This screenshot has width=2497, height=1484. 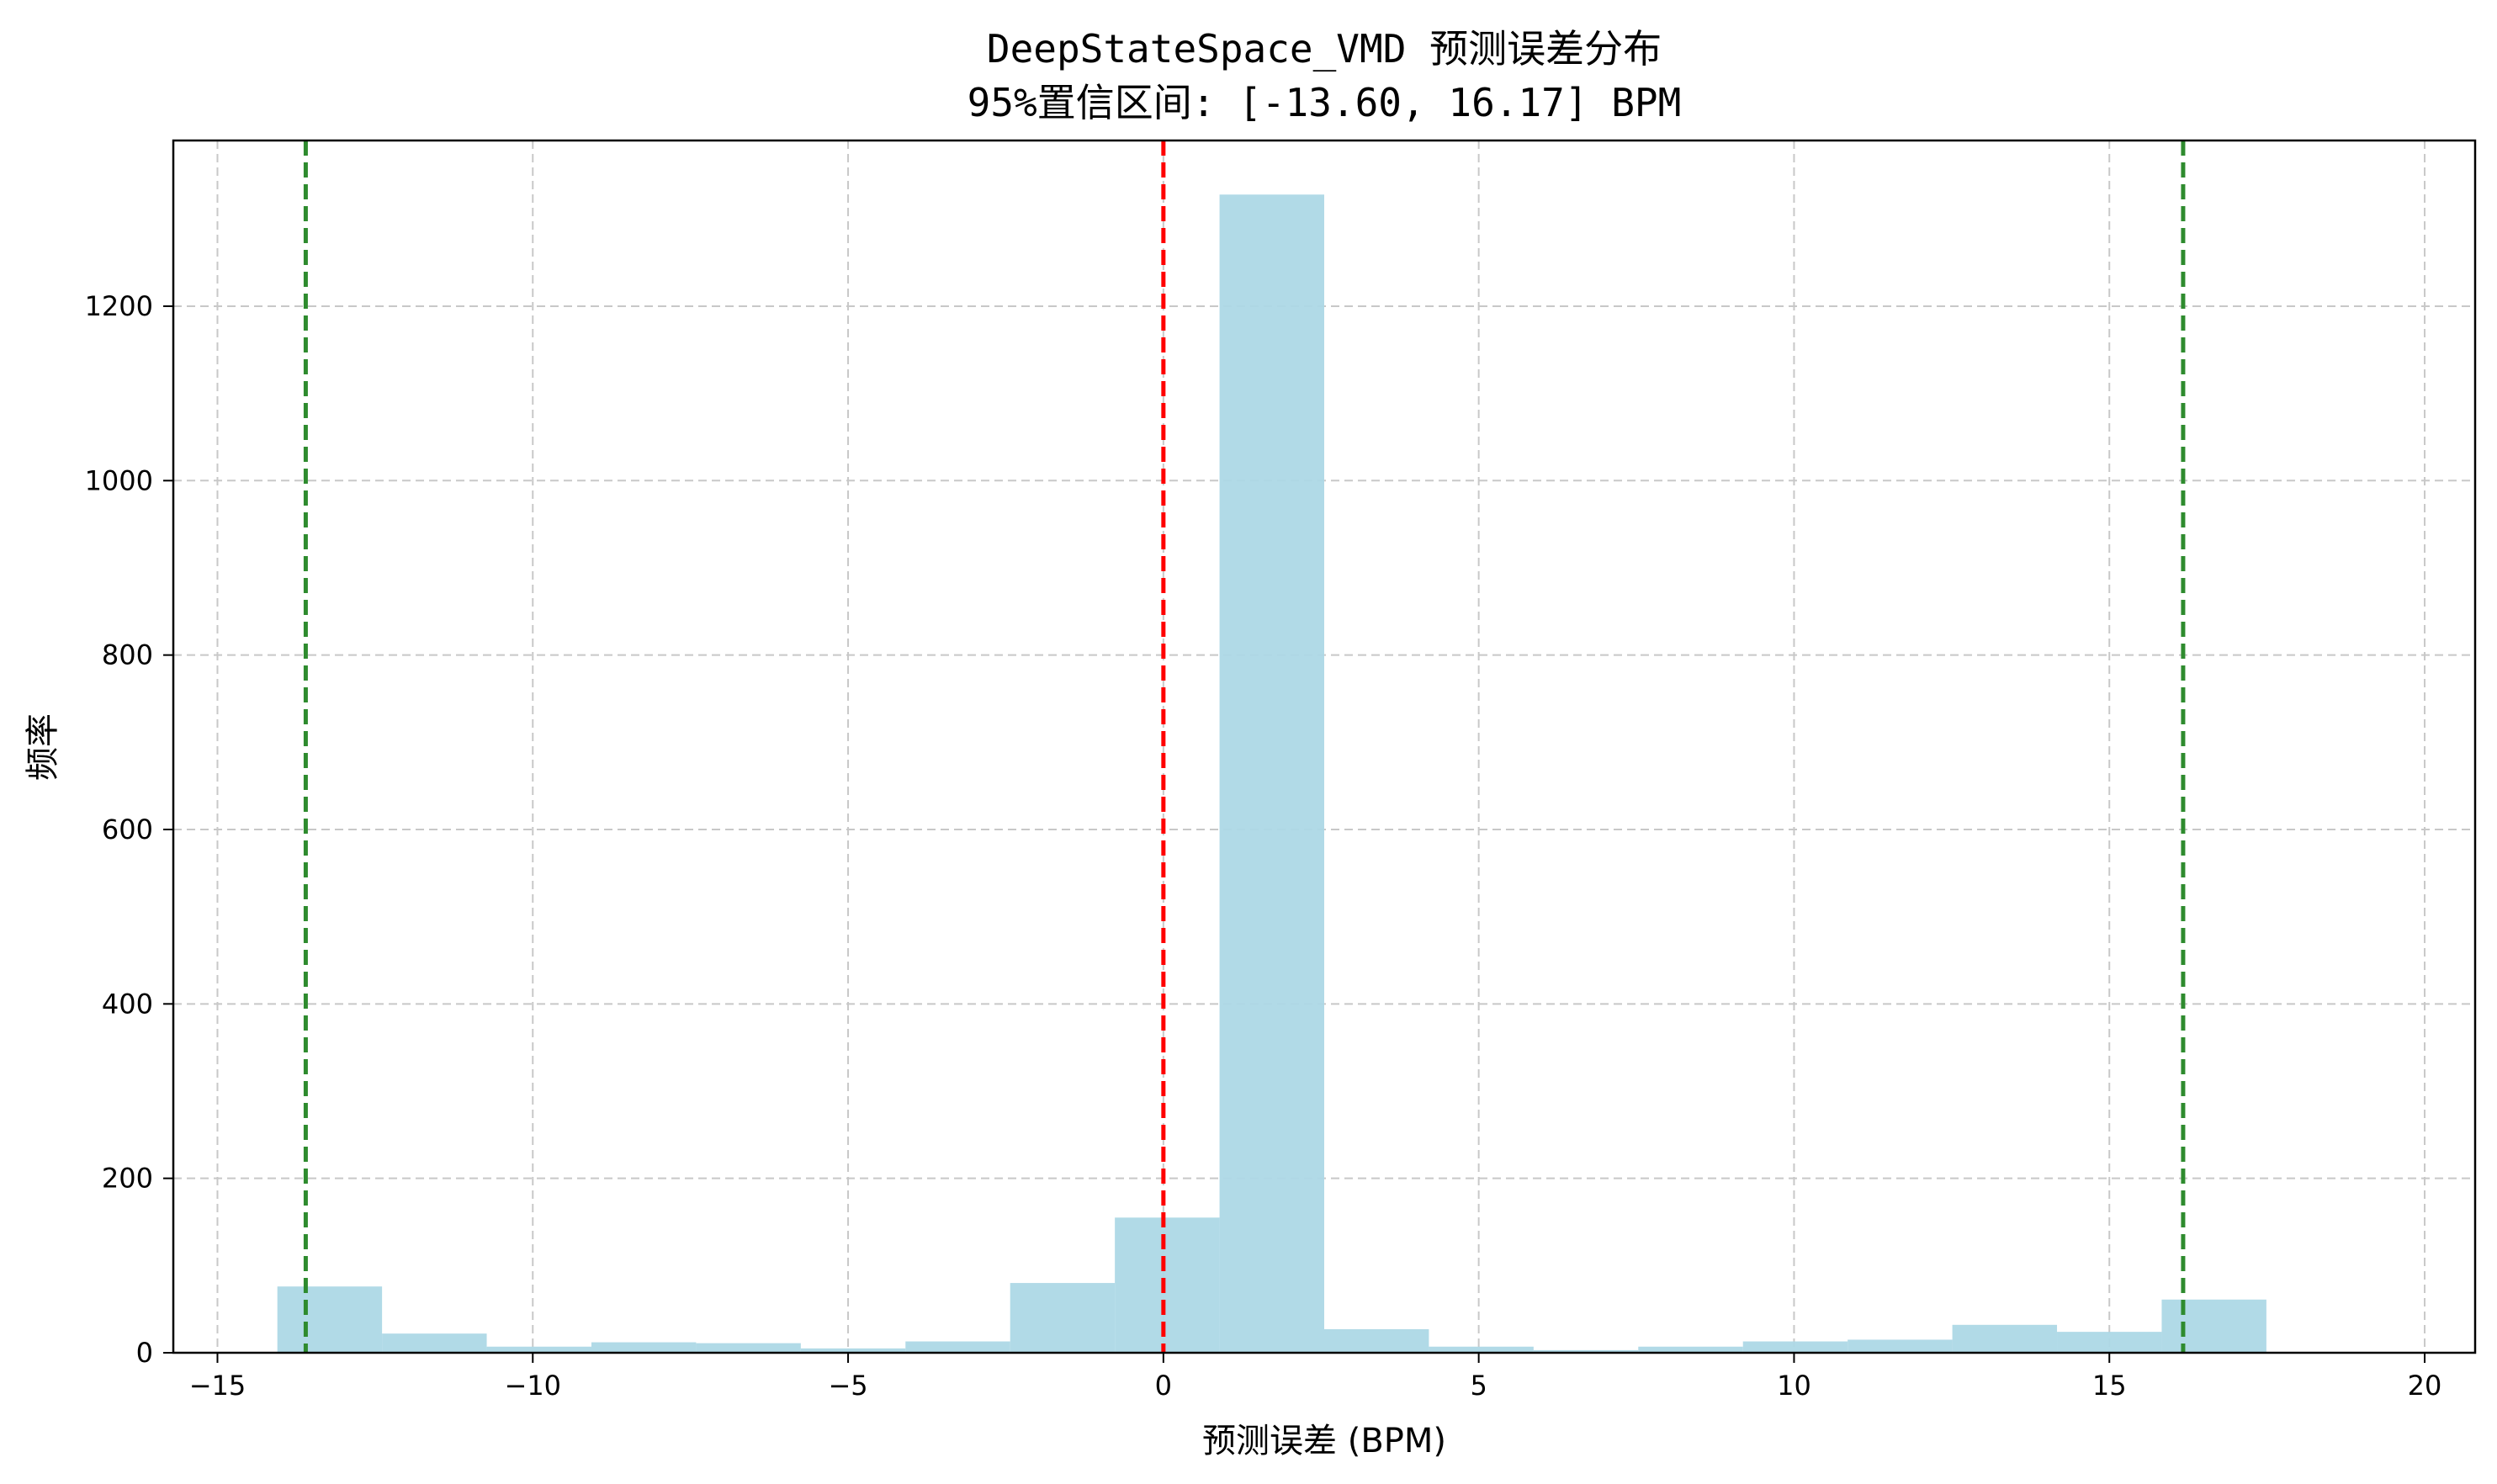 What do you see at coordinates (1324, 1441) in the screenshot?
I see `x-axis-label: 预测误差 (BPM)` at bounding box center [1324, 1441].